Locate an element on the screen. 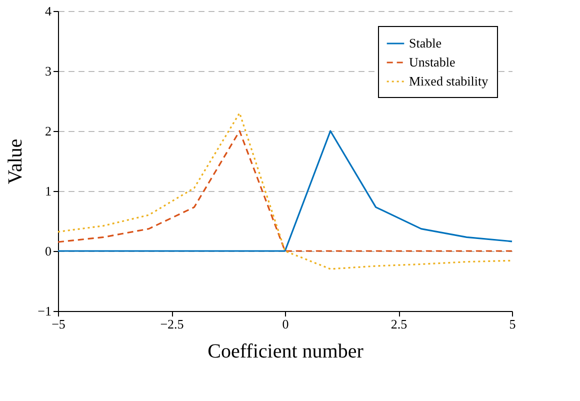 The width and height of the screenshot is (580, 401). y-tick-label: 1 is located at coordinates (48, 191).